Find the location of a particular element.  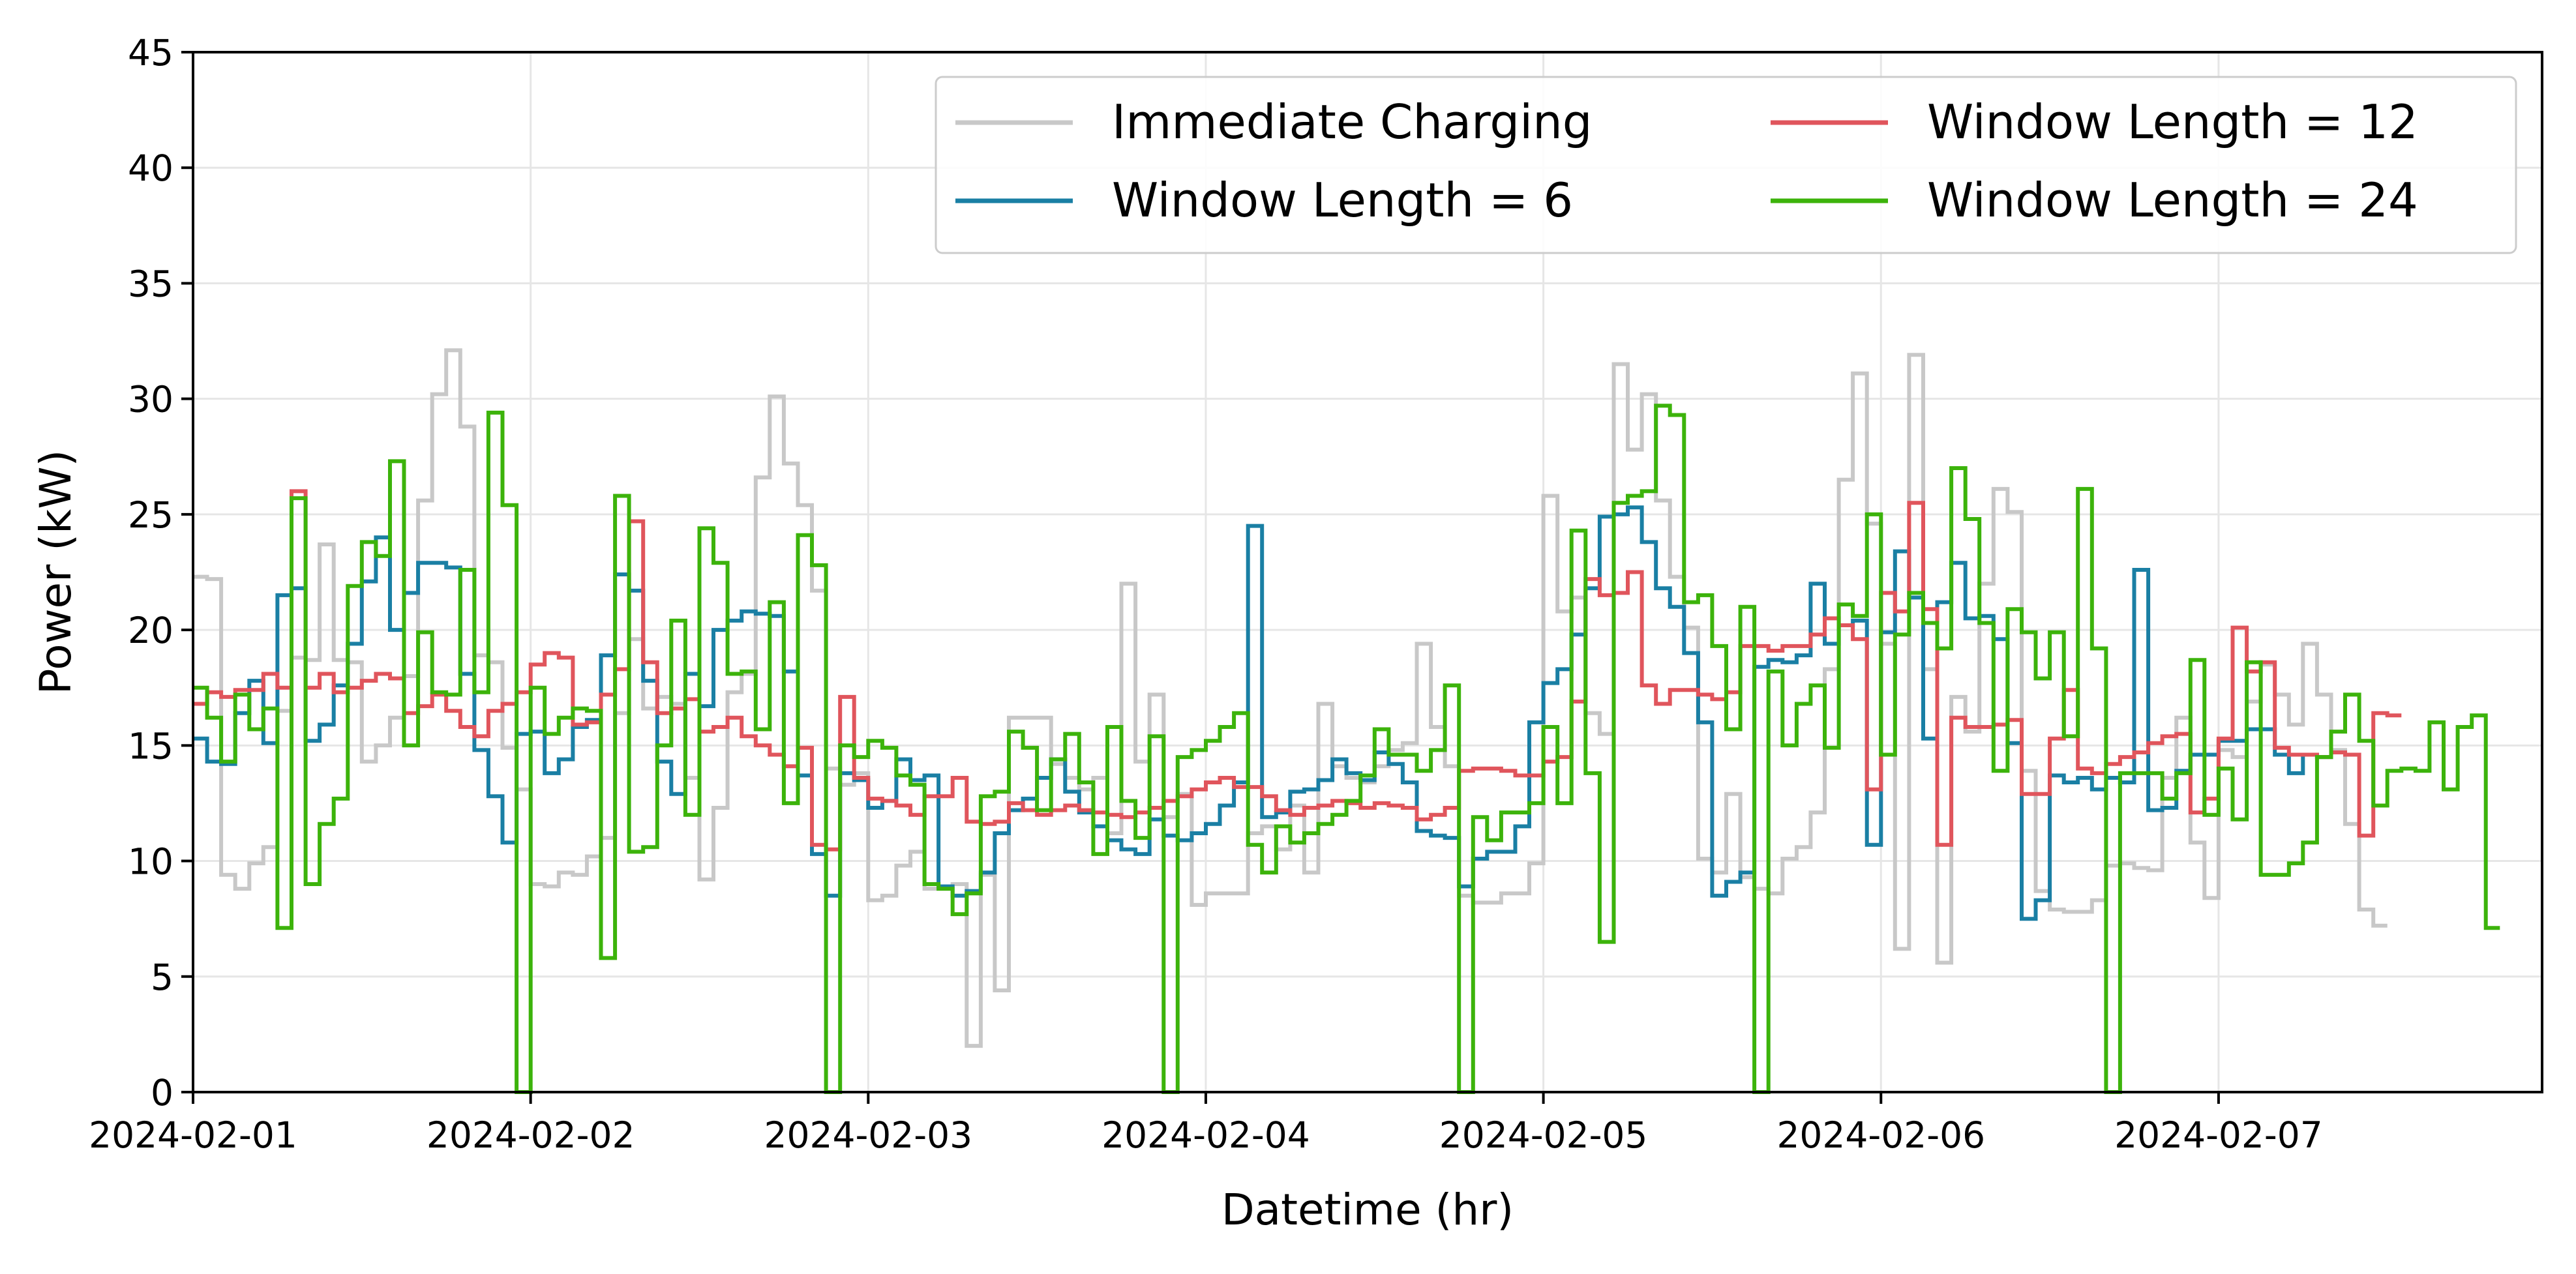

y-axis-label: Power (kW) is located at coordinates (56, 572).